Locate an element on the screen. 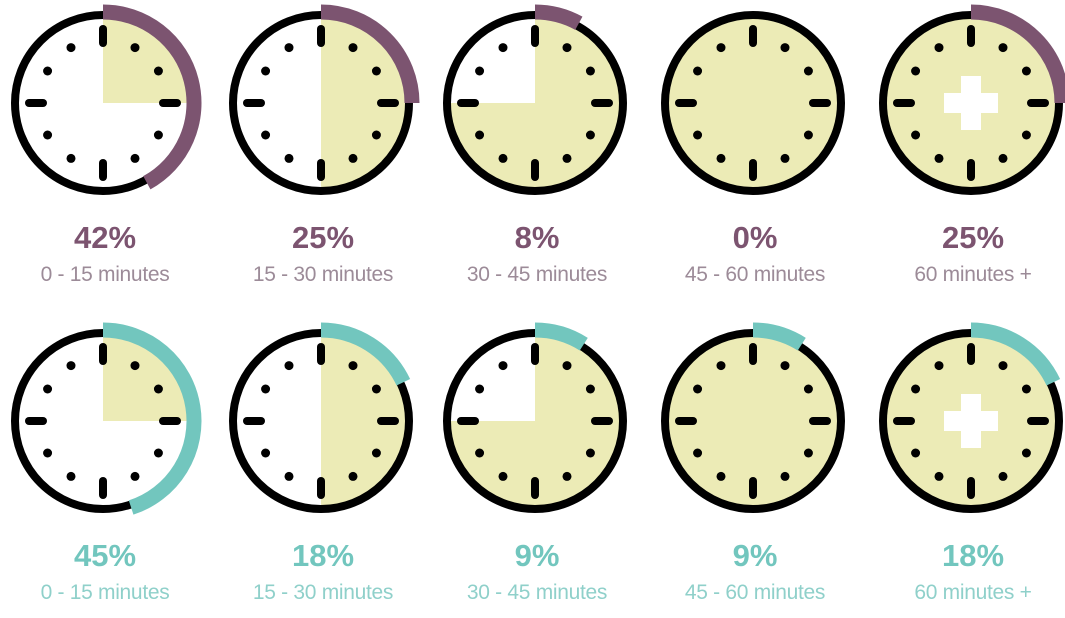 The width and height of the screenshot is (1065, 618). clock-card: 0% 45 - 60 minutes is located at coordinates (755, 150).